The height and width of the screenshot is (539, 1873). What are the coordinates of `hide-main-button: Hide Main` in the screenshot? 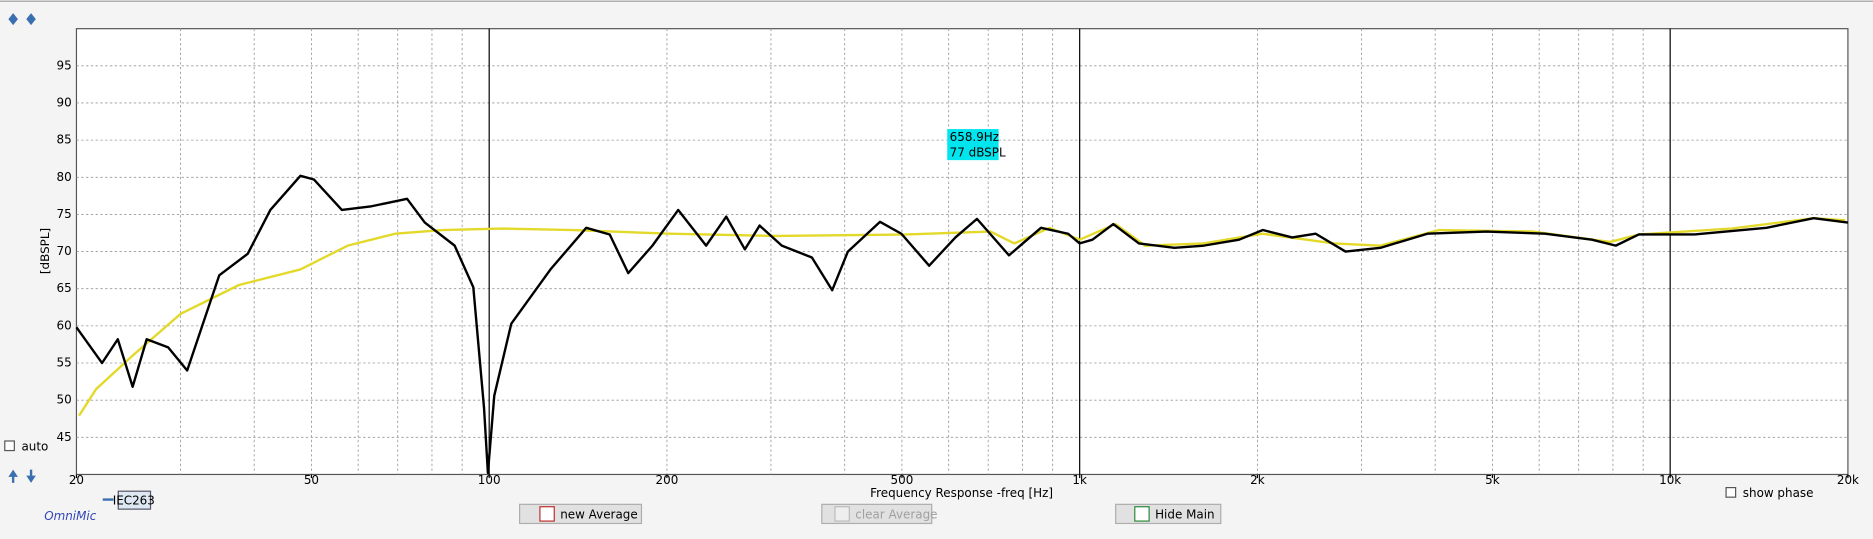 It's located at (1168, 514).